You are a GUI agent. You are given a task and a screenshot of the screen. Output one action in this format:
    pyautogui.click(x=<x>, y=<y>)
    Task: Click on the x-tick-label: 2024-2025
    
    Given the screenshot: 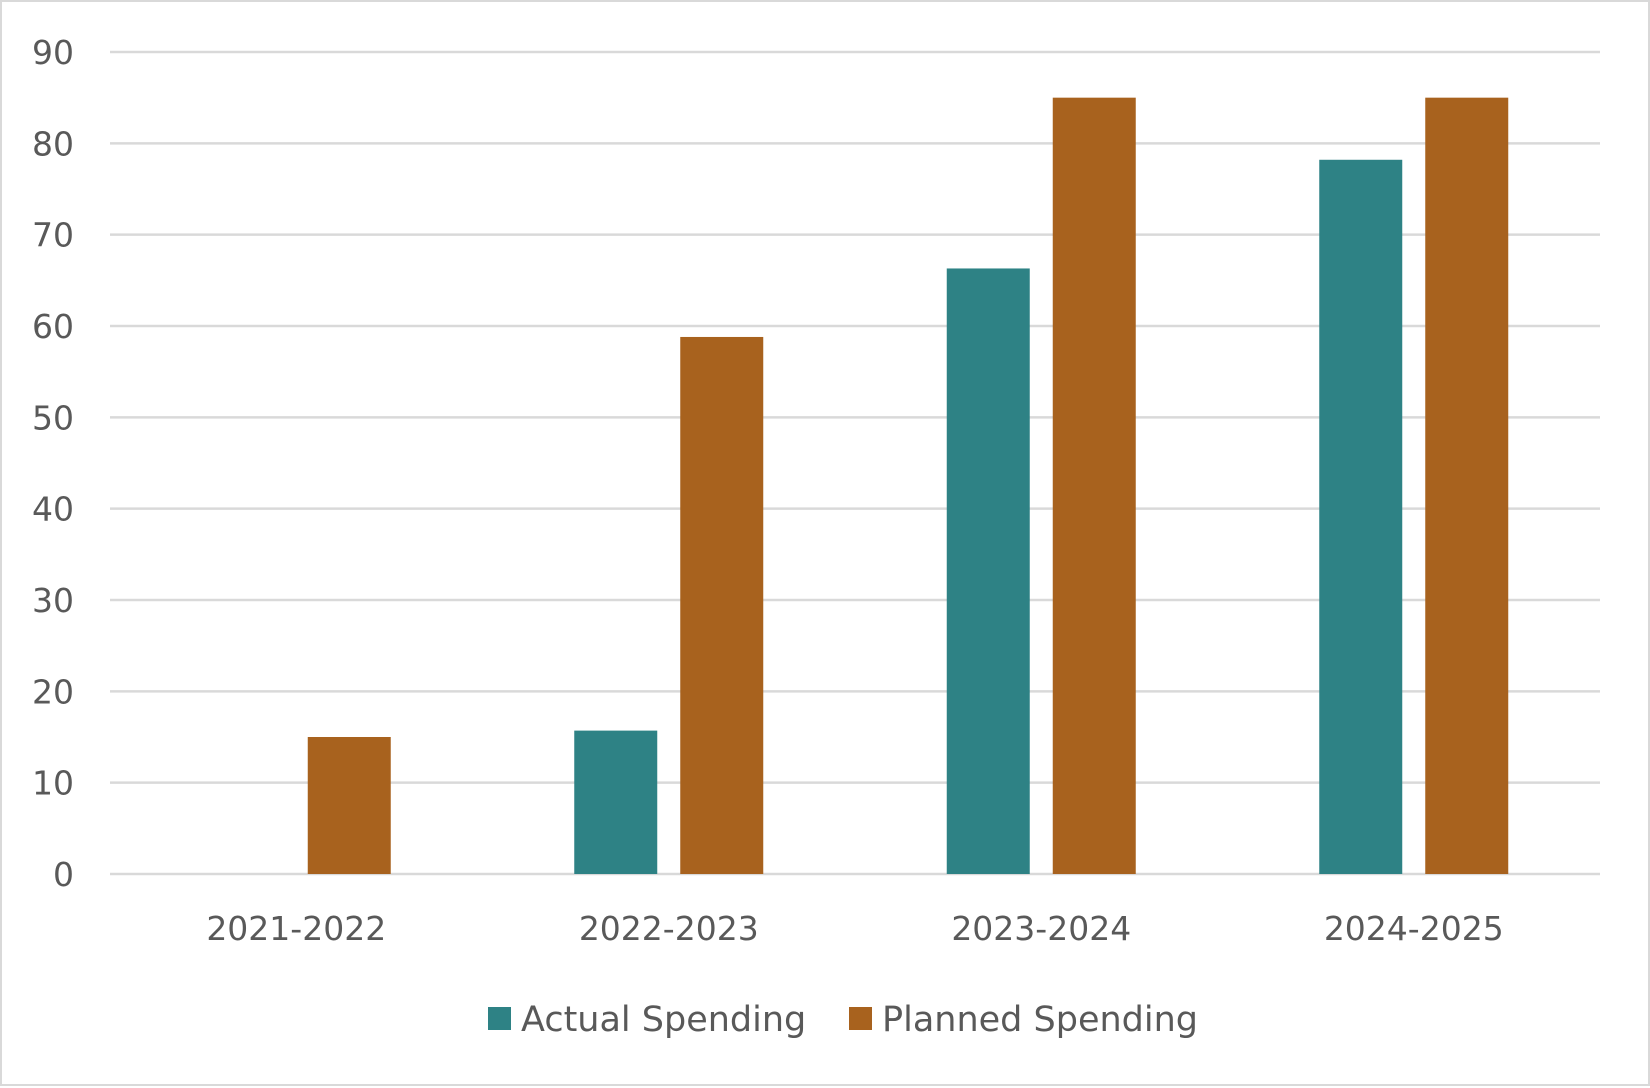 What is the action you would take?
    pyautogui.click(x=1414, y=928)
    